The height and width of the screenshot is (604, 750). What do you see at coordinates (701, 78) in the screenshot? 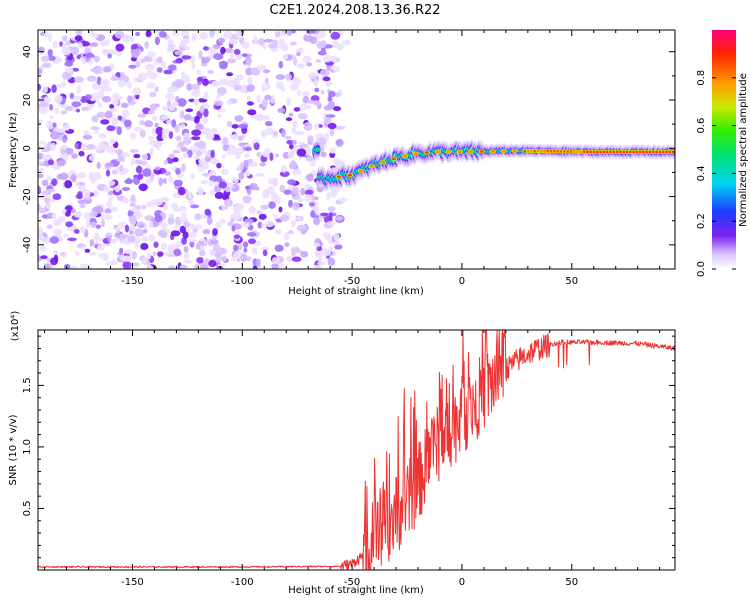
I see `colorbar-tick-label: 0.8` at bounding box center [701, 78].